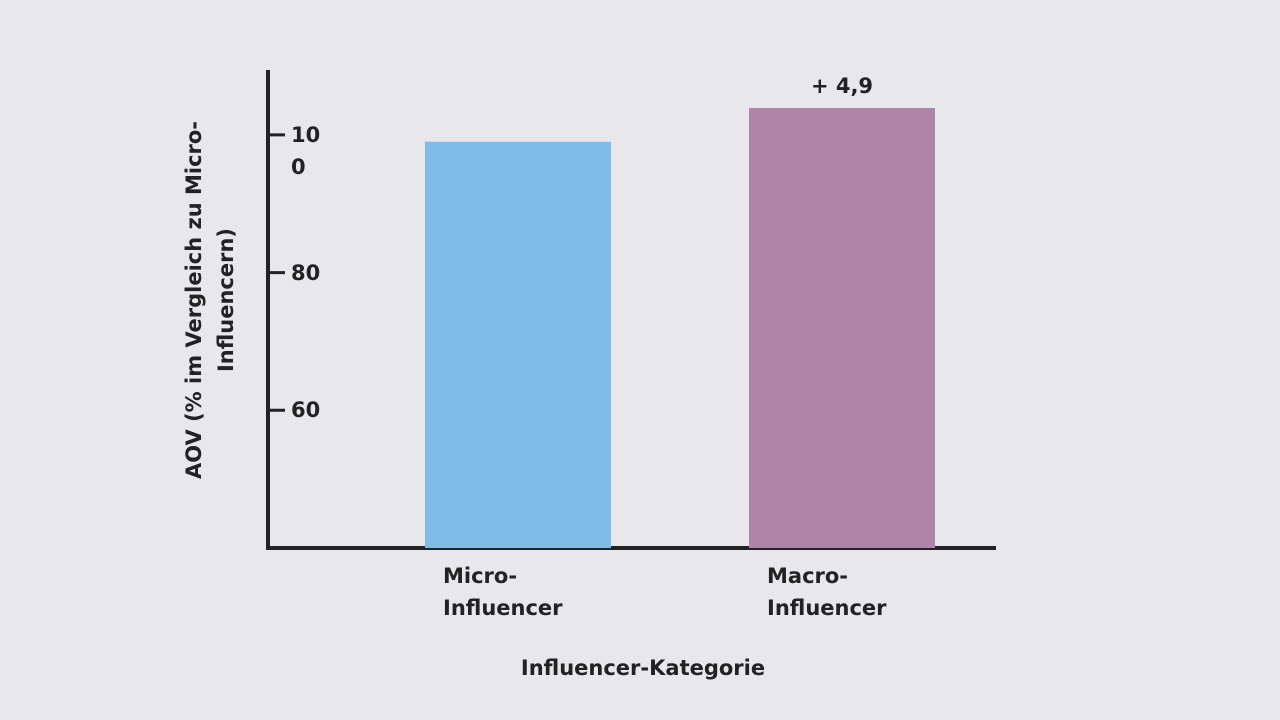  What do you see at coordinates (842, 86) in the screenshot?
I see `annotation: + 4,9` at bounding box center [842, 86].